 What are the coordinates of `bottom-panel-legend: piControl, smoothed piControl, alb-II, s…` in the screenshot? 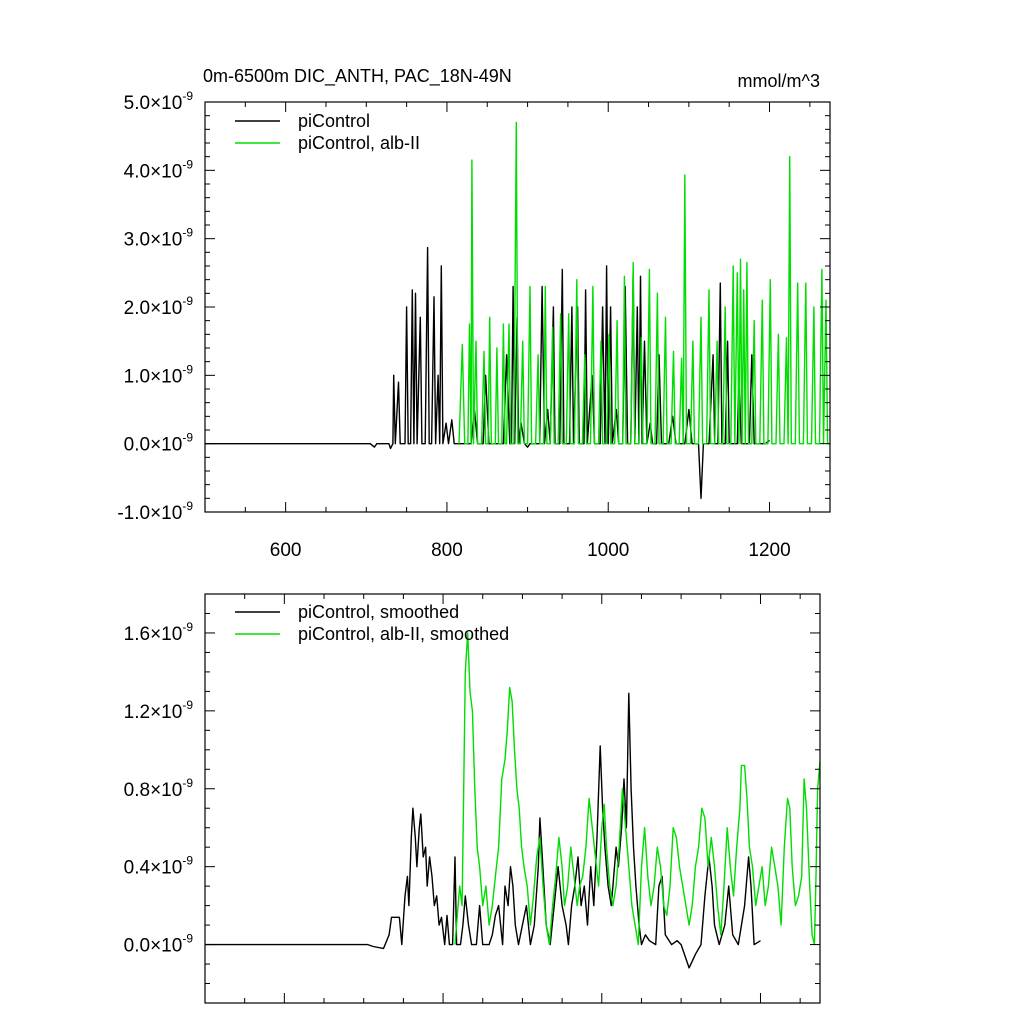 It's located at (372, 623).